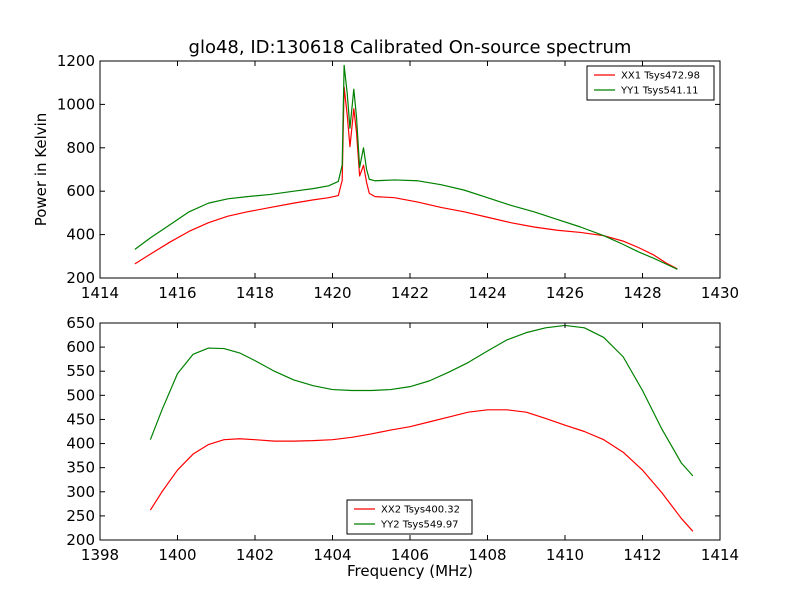 The width and height of the screenshot is (800, 600). Describe the element at coordinates (487, 293) in the screenshot. I see `x-tick-label: 1424` at that location.